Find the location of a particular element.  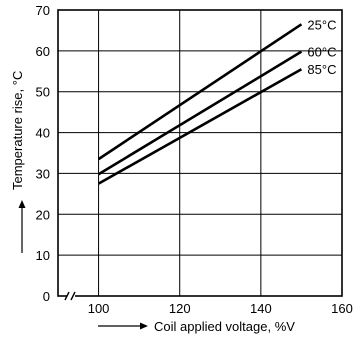

y-axis-title-group: Temperature rise, °C is located at coordinates (18, 162).